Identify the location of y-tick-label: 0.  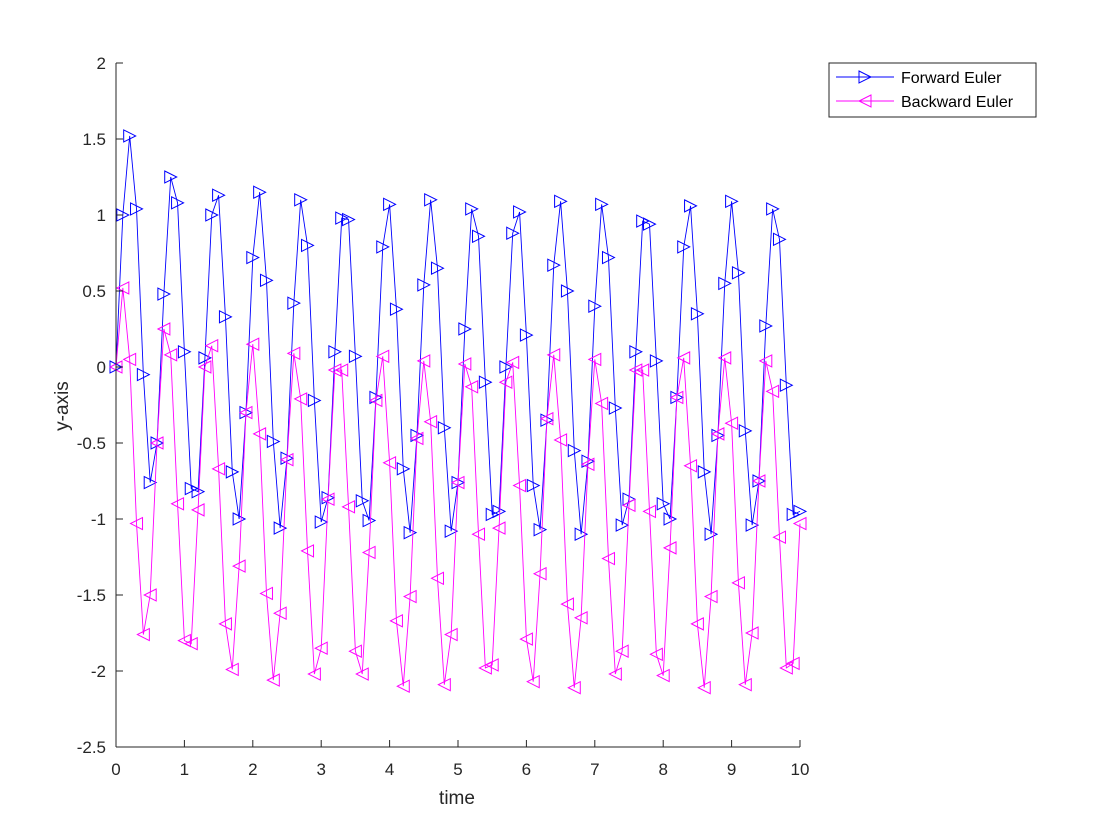
(101, 367).